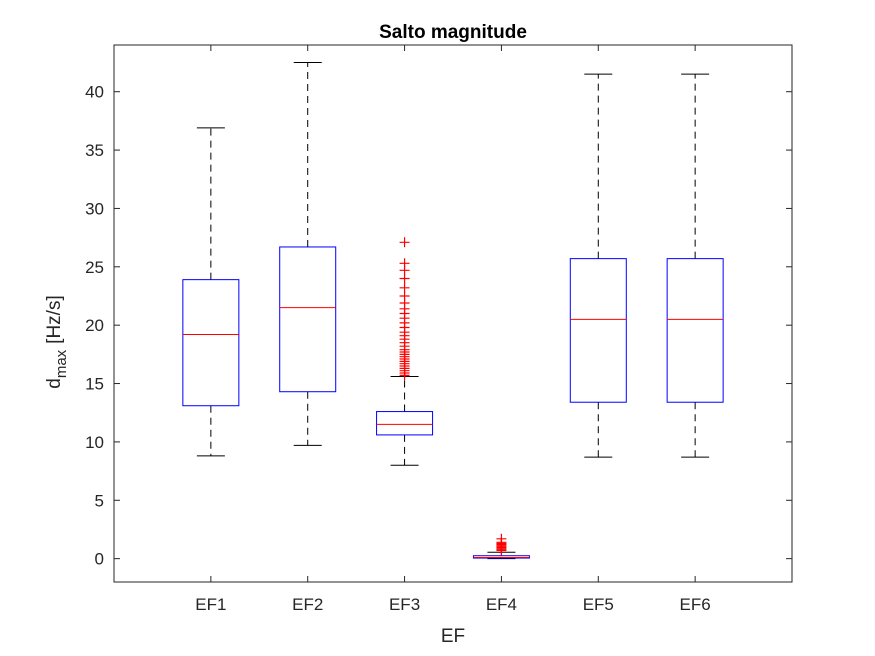 The height and width of the screenshot is (656, 875). What do you see at coordinates (99, 500) in the screenshot?
I see `y-tick-label: 5` at bounding box center [99, 500].